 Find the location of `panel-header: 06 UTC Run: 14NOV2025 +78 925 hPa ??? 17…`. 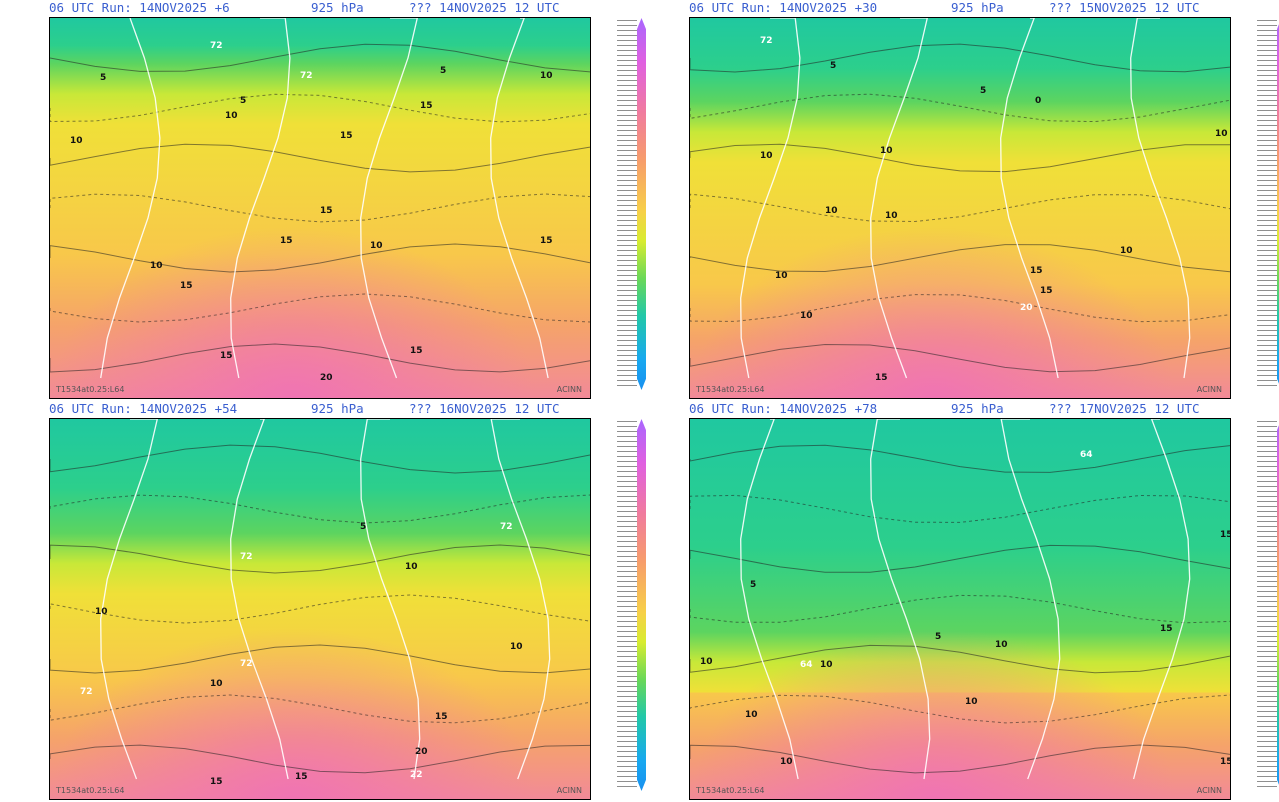

panel-header: 06 UTC Run: 14NOV2025 +78 925 hPa ??? 17… is located at coordinates (984, 409).